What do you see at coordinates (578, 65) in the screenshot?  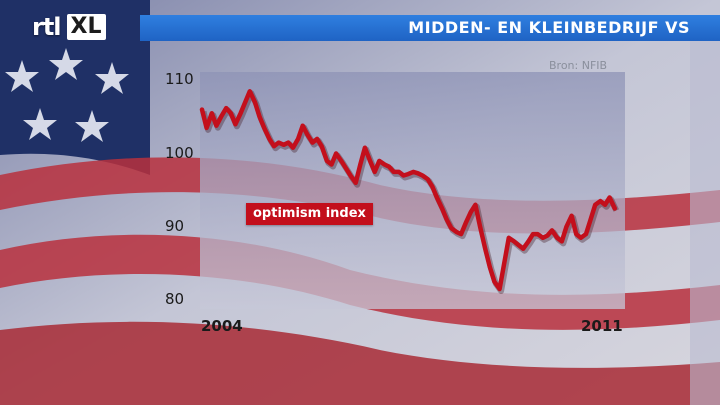 I see `source-label: Bron: NFIB` at bounding box center [578, 65].